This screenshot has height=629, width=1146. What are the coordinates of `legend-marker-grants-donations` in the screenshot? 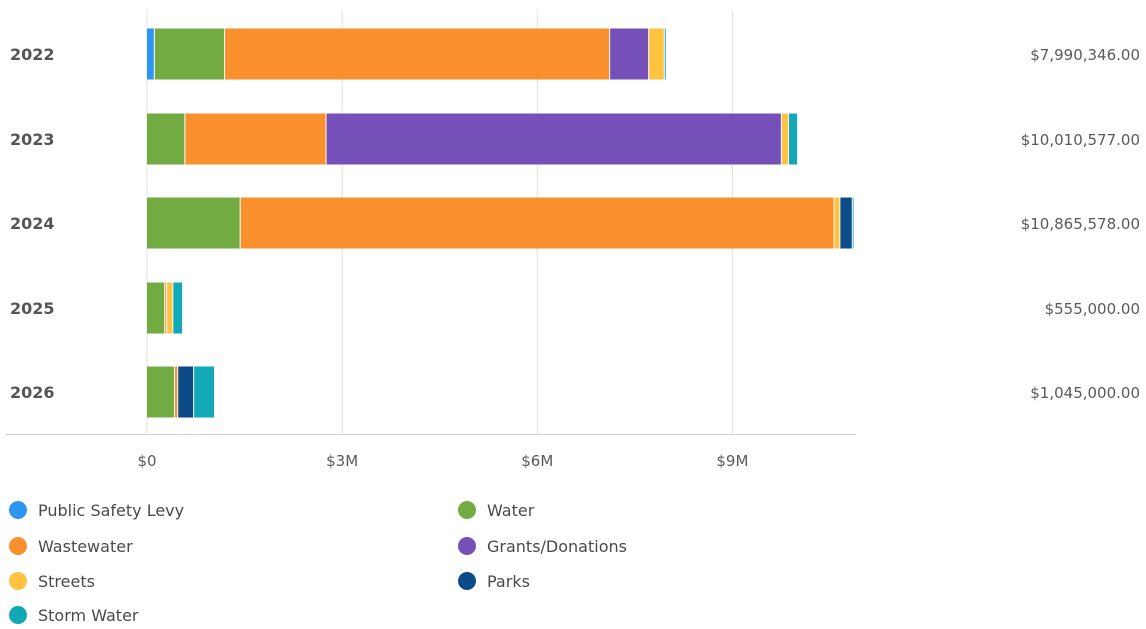 It's located at (467, 546).